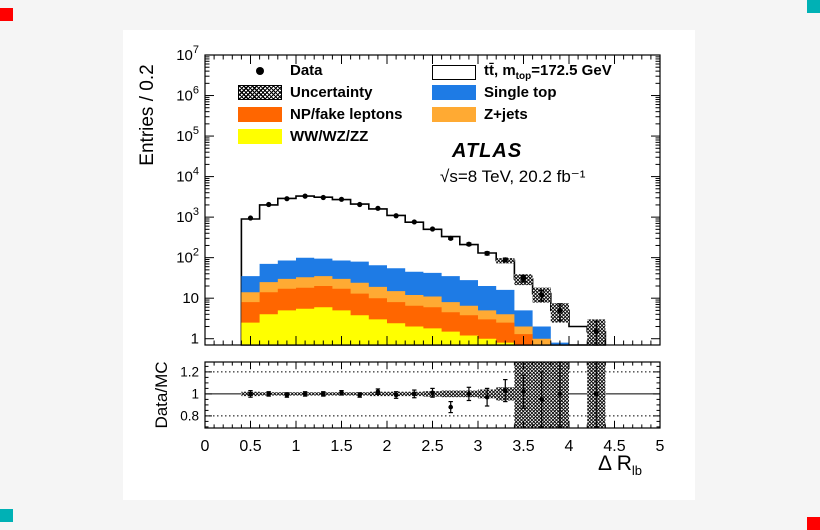 The height and width of the screenshot is (530, 820). What do you see at coordinates (660, 446) in the screenshot?
I see `x-tick-label: 5` at bounding box center [660, 446].